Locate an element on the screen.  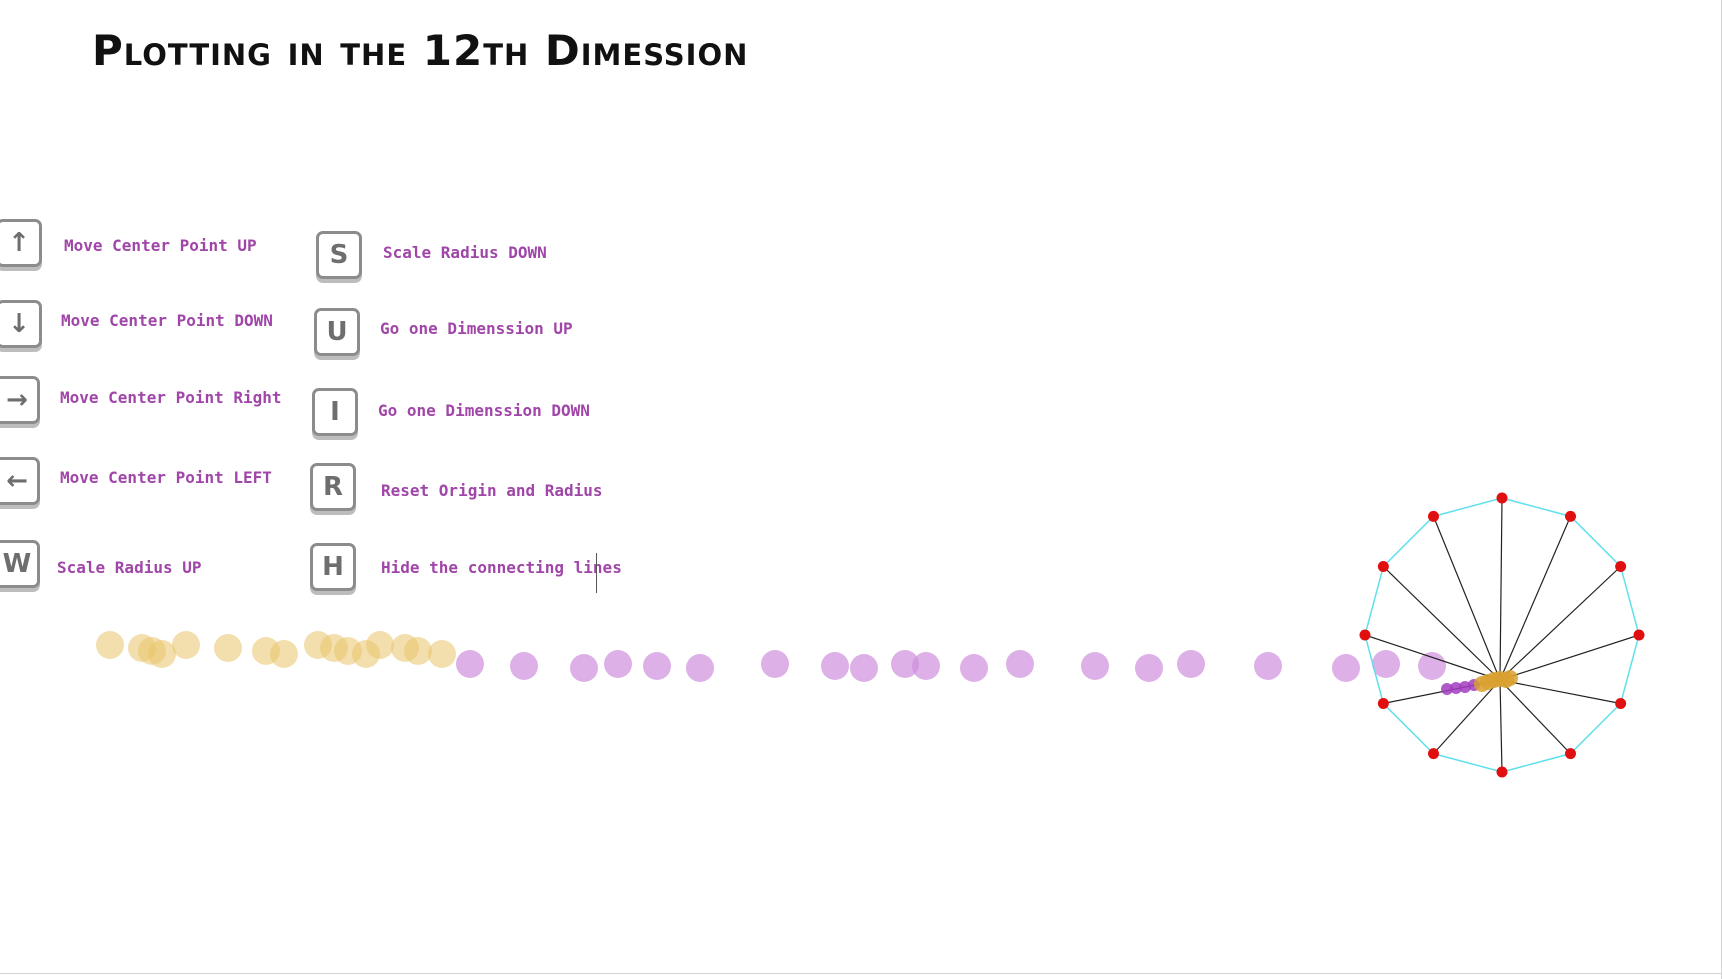
arrow-right-icon: → is located at coordinates (20, 400).